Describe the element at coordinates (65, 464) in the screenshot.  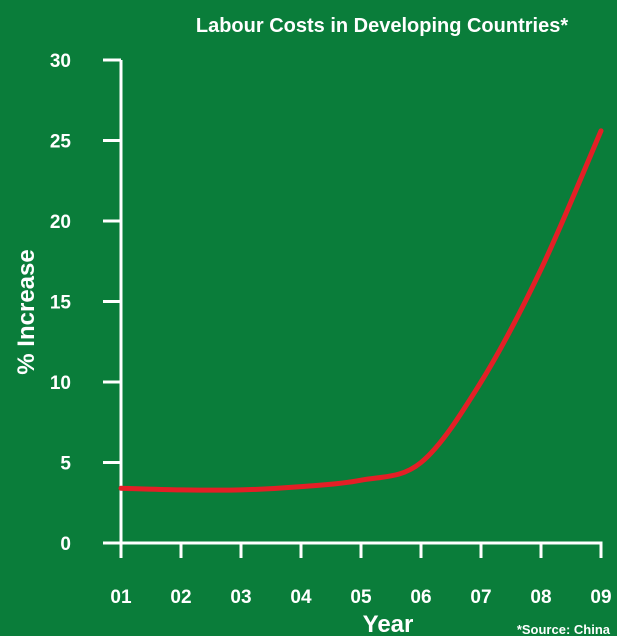
I see `y-tick-label: 5` at that location.